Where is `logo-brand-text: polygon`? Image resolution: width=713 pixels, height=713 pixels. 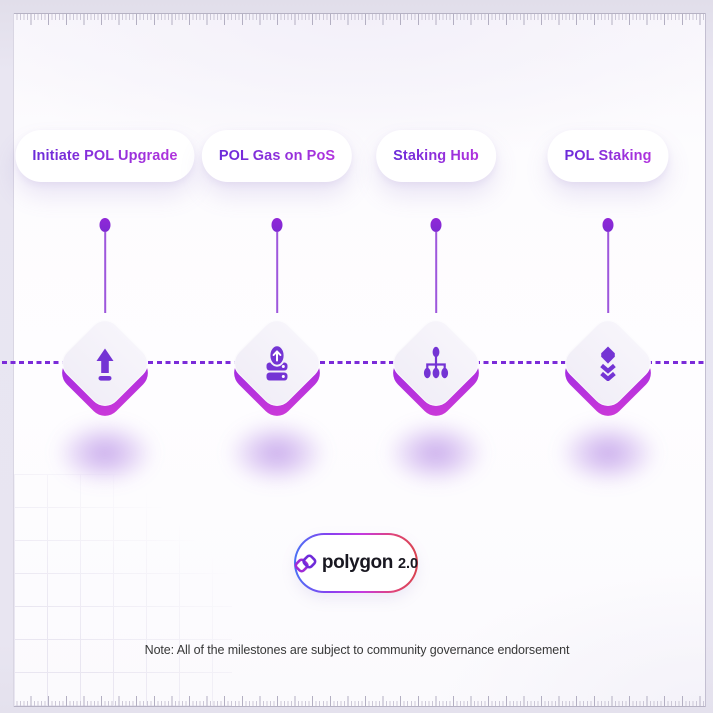 logo-brand-text: polygon is located at coordinates (357, 562).